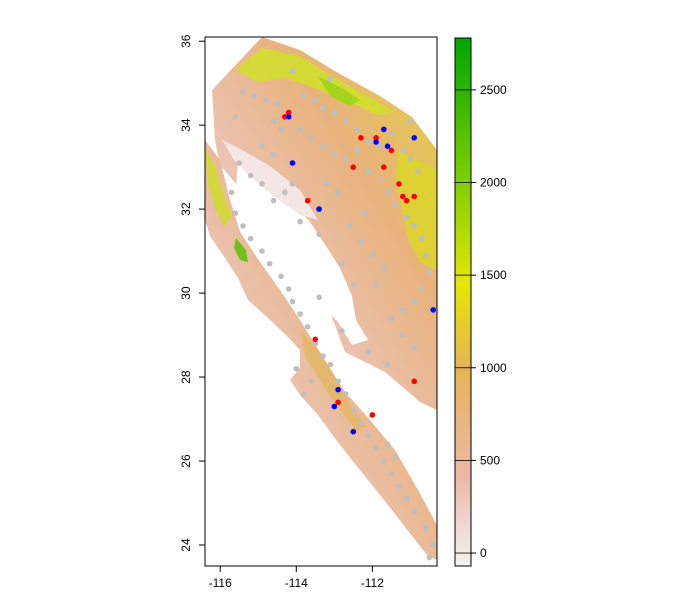 This screenshot has height=605, width=680. I want to click on y-tick-label: 32, so click(186, 209).